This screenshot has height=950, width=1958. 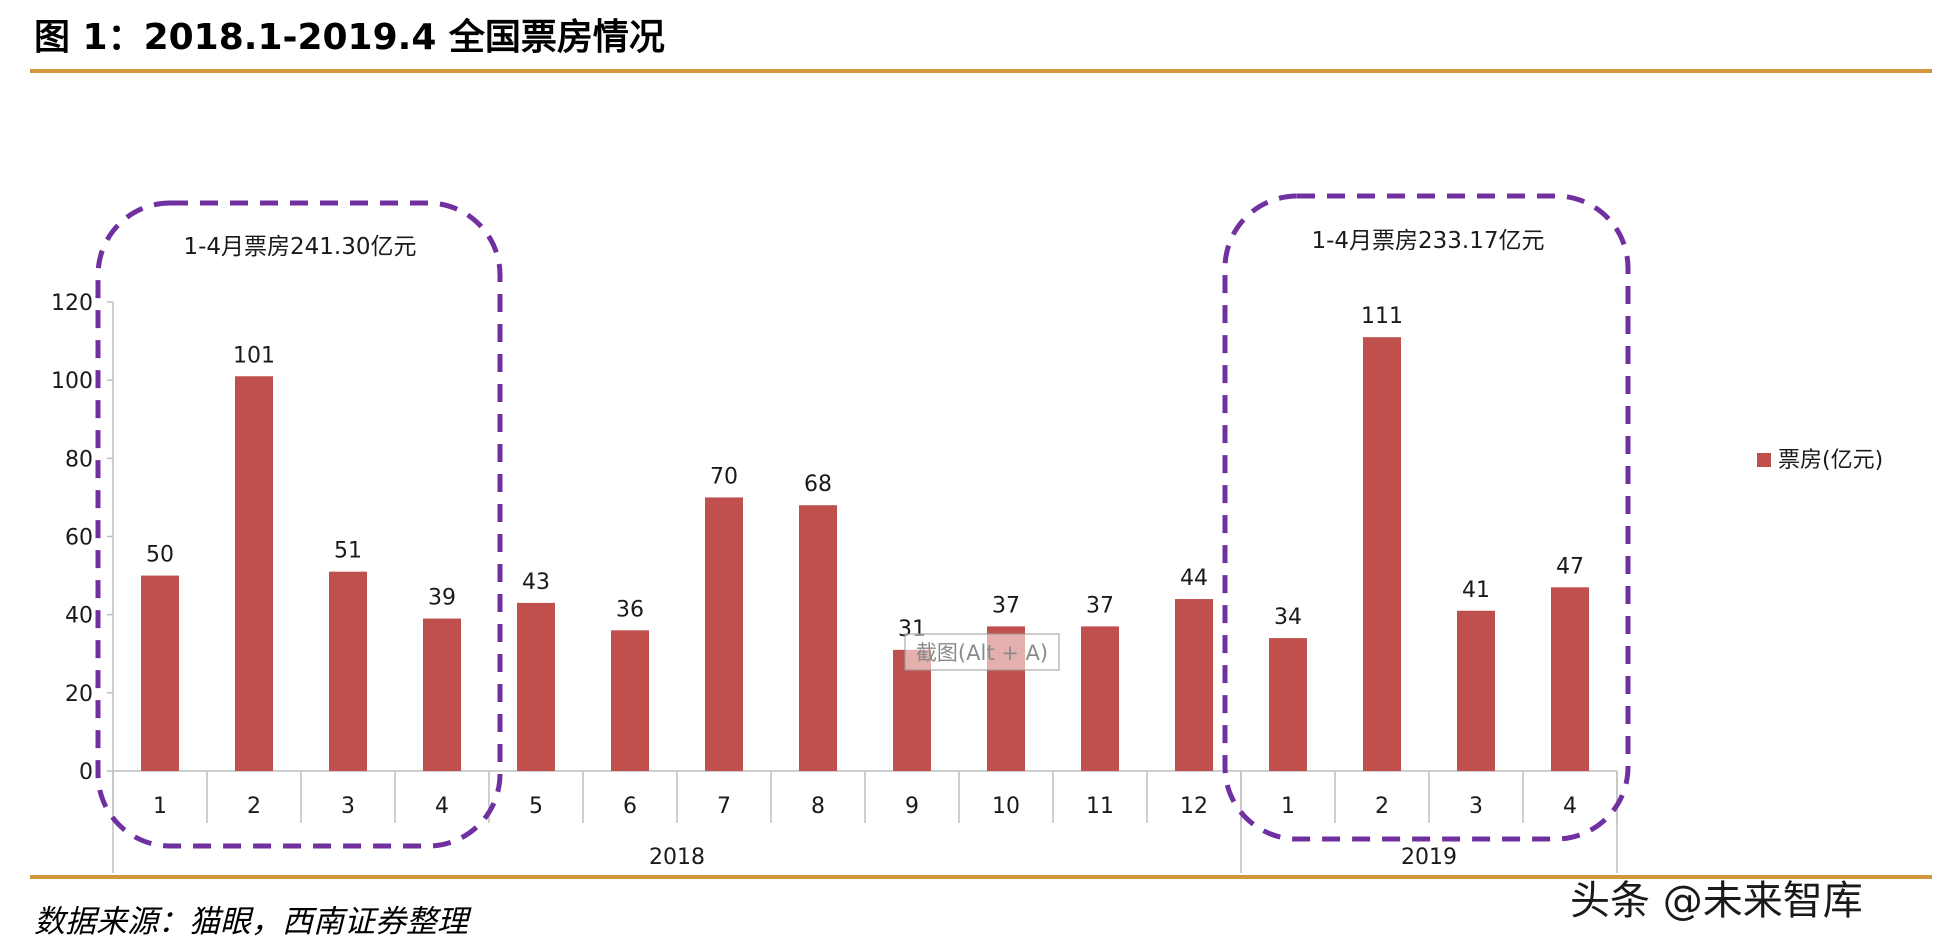 I want to click on y-tick-label: 100, so click(x=72, y=381).